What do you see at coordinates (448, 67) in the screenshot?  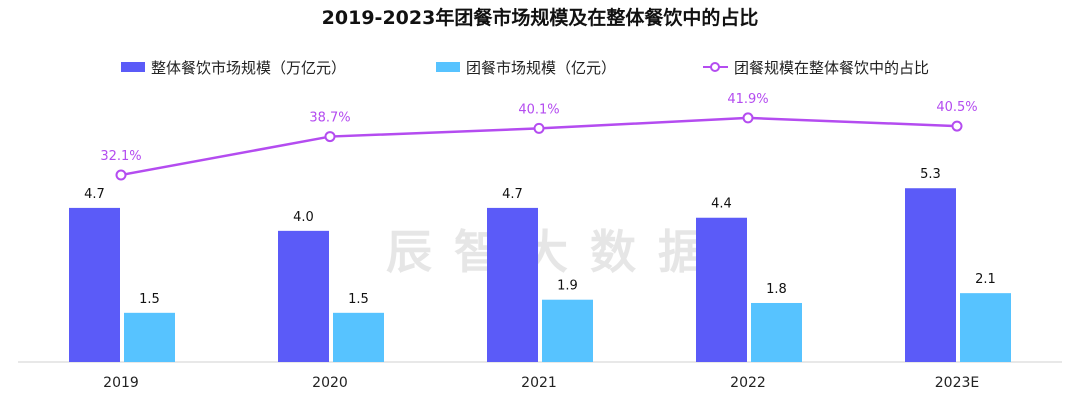 I see `legend-swatch-group` at bounding box center [448, 67].